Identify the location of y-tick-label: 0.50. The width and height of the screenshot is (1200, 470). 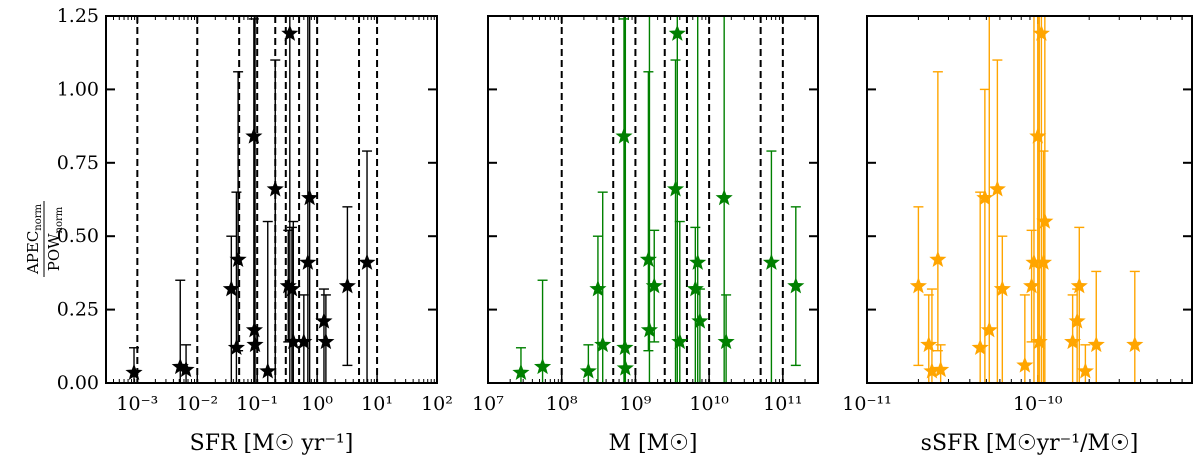
(78, 236).